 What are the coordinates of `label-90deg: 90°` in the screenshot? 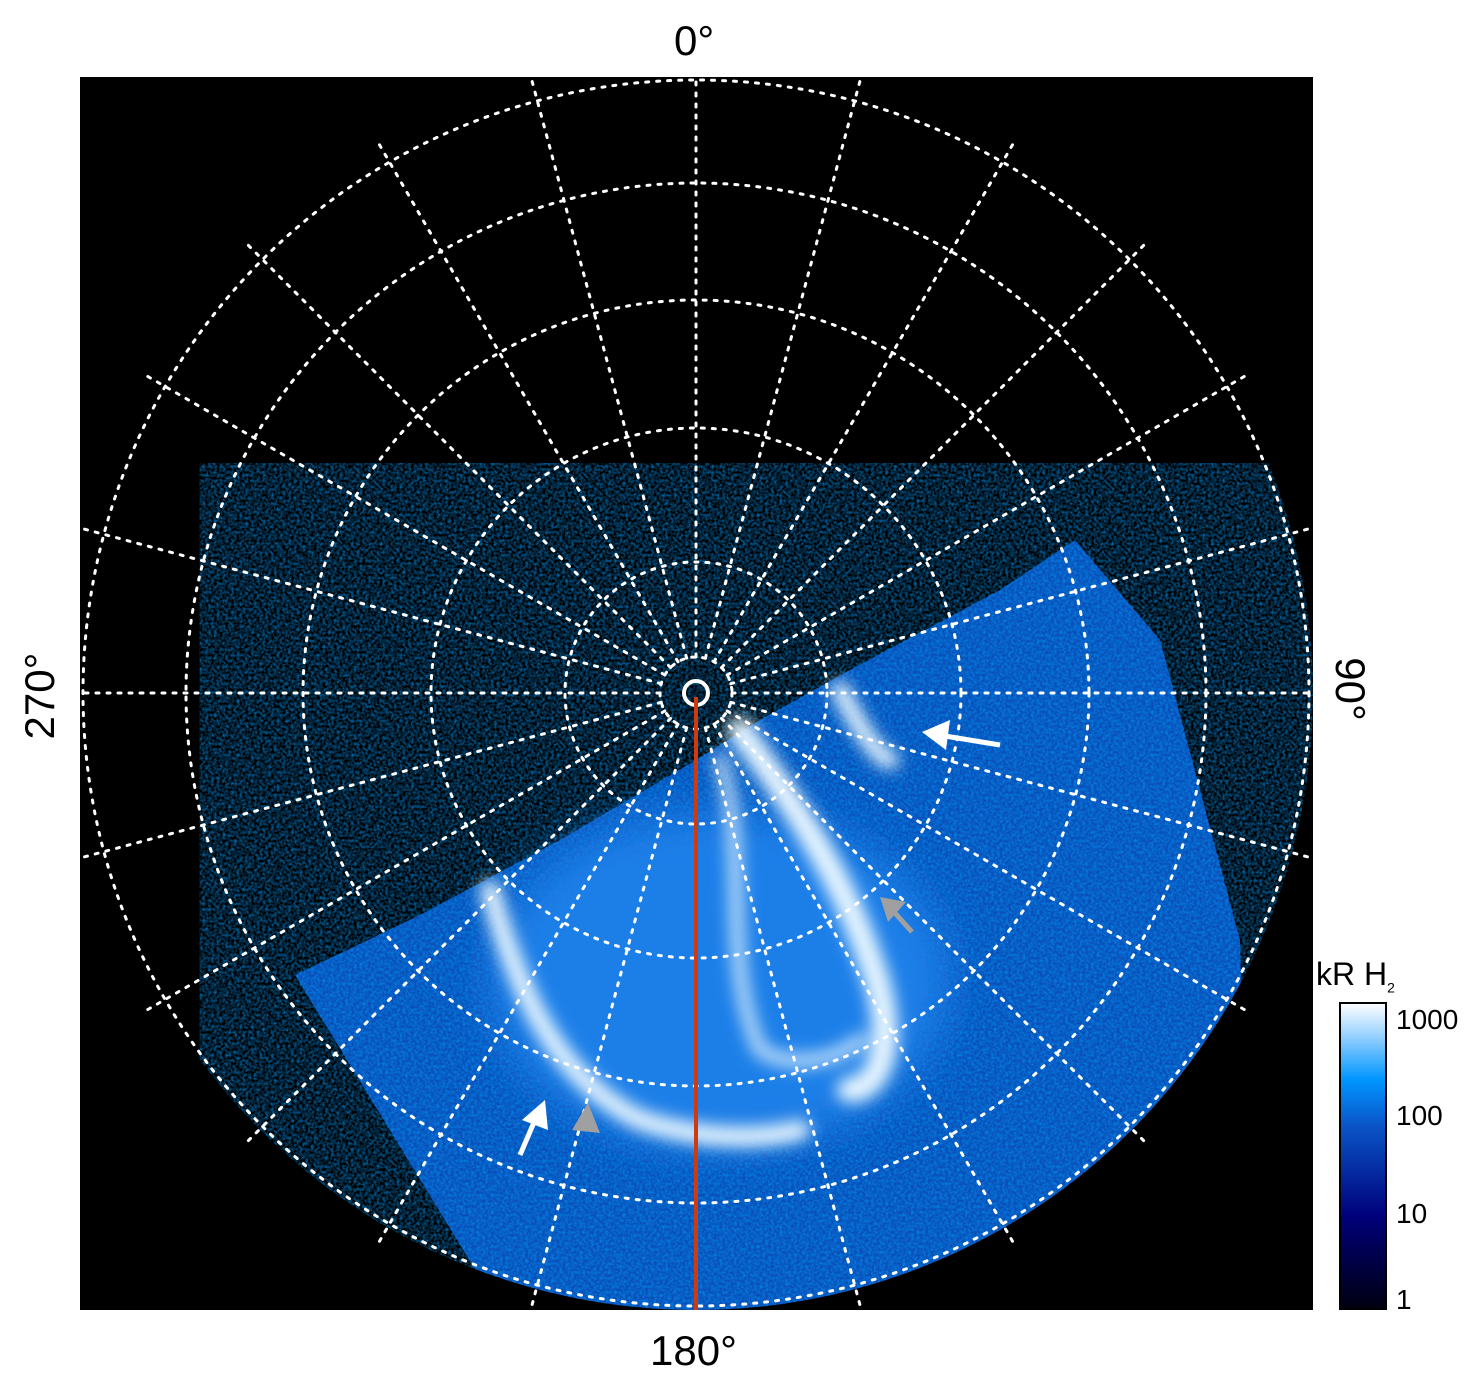 It's located at (1350, 689).